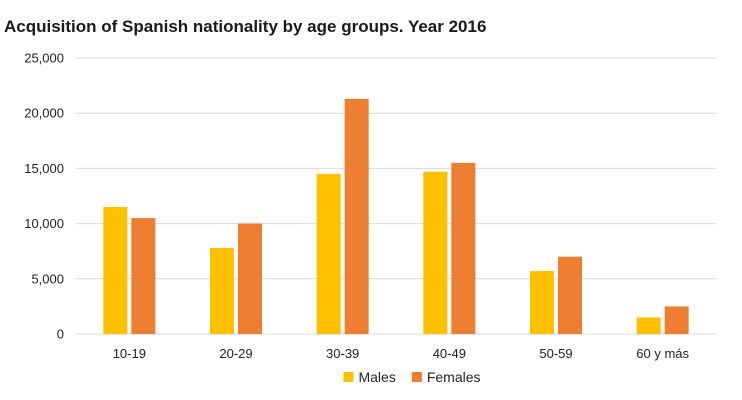 The width and height of the screenshot is (742, 400). I want to click on x-tick-label: 20-29, so click(235, 353).